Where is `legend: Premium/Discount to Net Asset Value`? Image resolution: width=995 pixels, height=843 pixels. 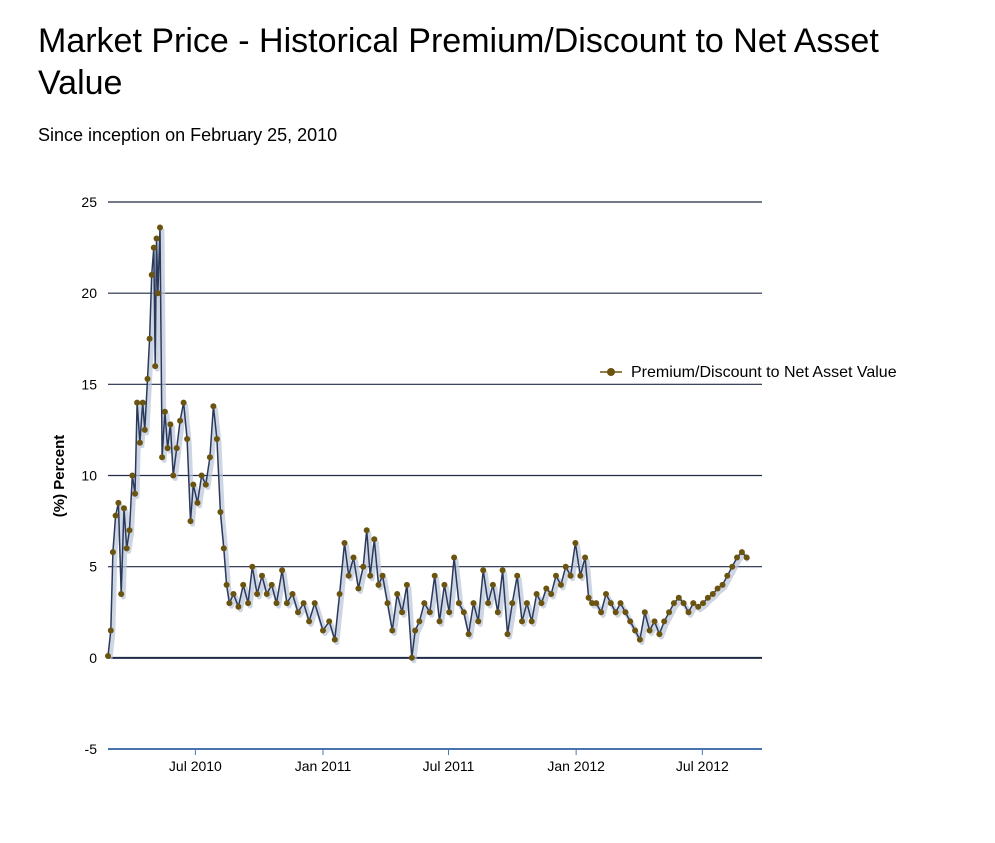 legend: Premium/Discount to Net Asset Value is located at coordinates (748, 372).